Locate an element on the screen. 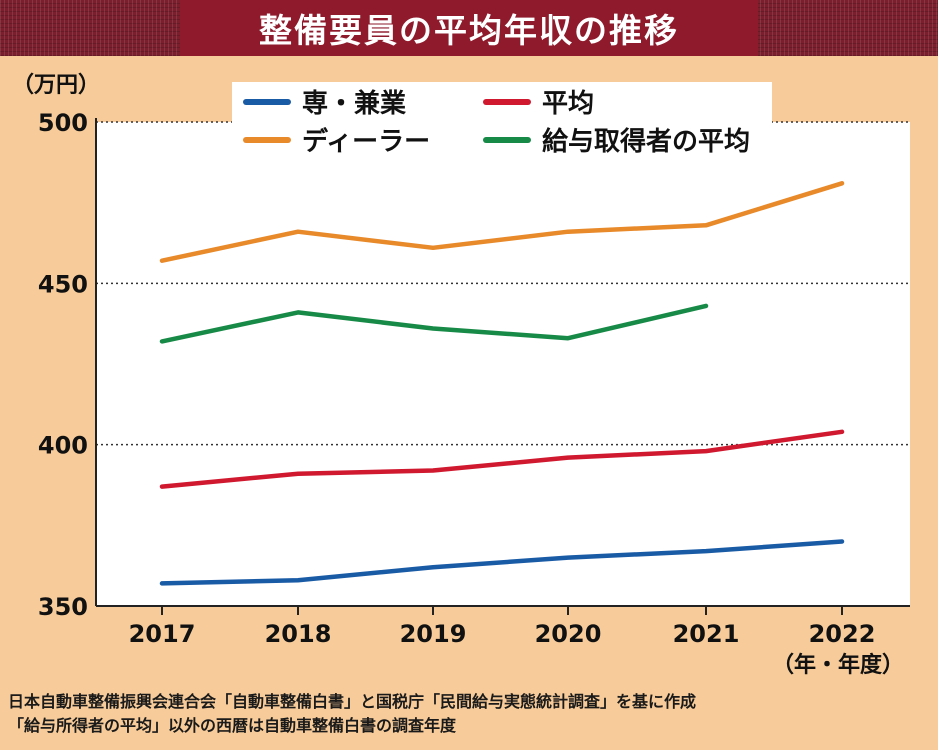 The height and width of the screenshot is (750, 938). title-bar: 整備要員の平均年収の推移 is located at coordinates (469, 28).